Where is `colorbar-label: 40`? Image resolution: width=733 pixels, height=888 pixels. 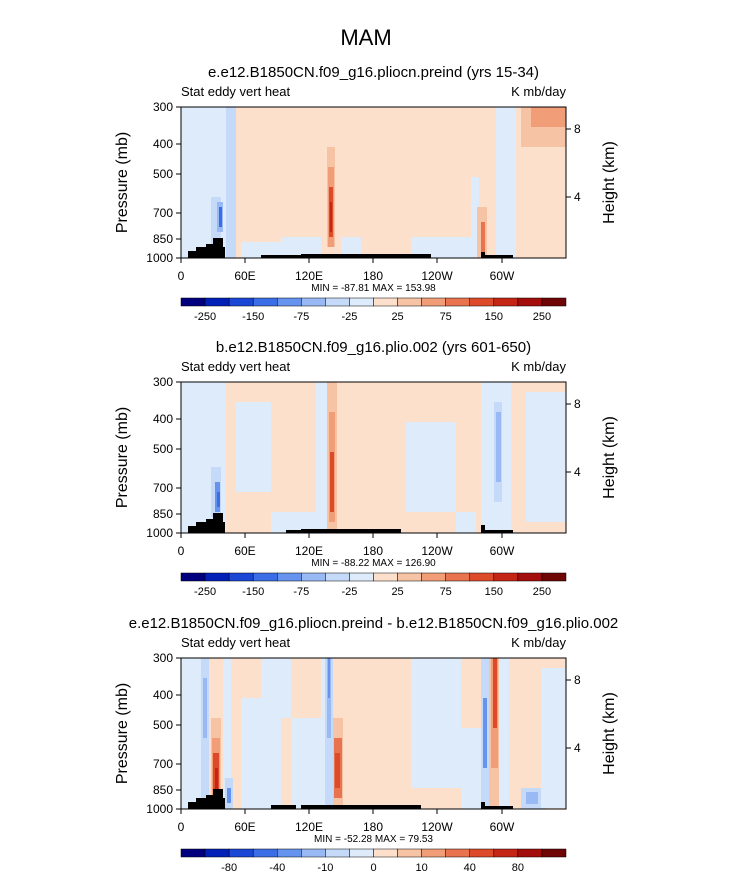 colorbar-label: 40 is located at coordinates (470, 868).